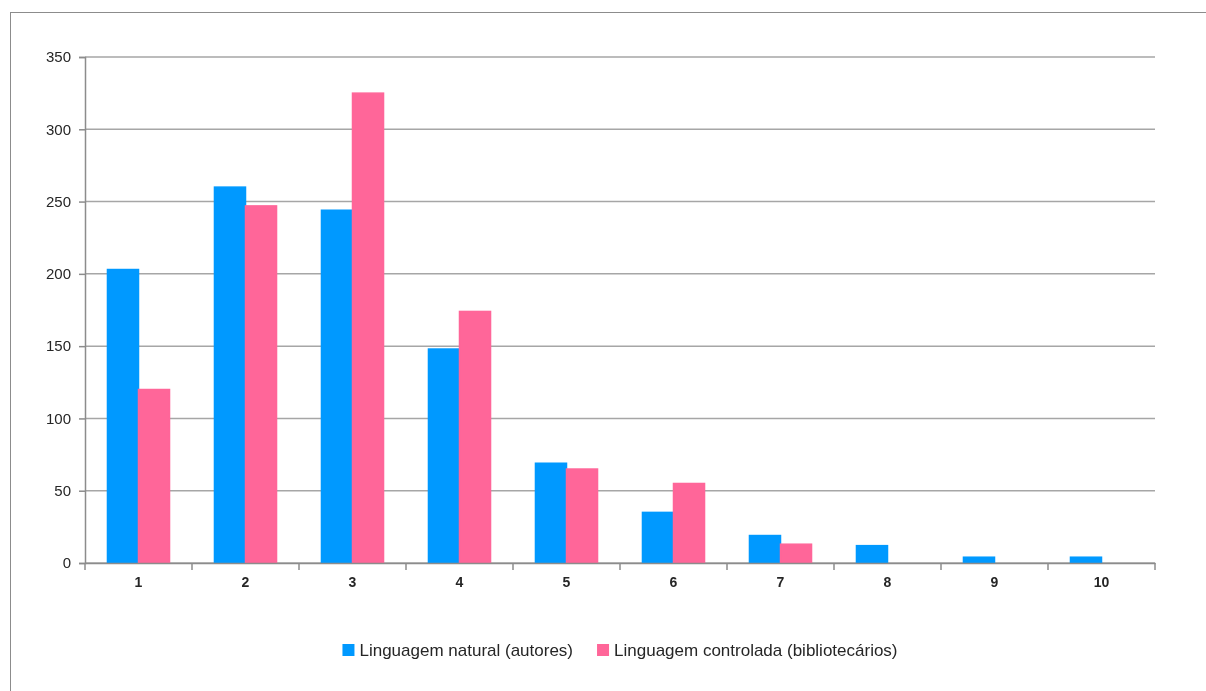 This screenshot has width=1206, height=691. Describe the element at coordinates (466, 650) in the screenshot. I see `legend-label: Linguagem natural (autores)` at that location.